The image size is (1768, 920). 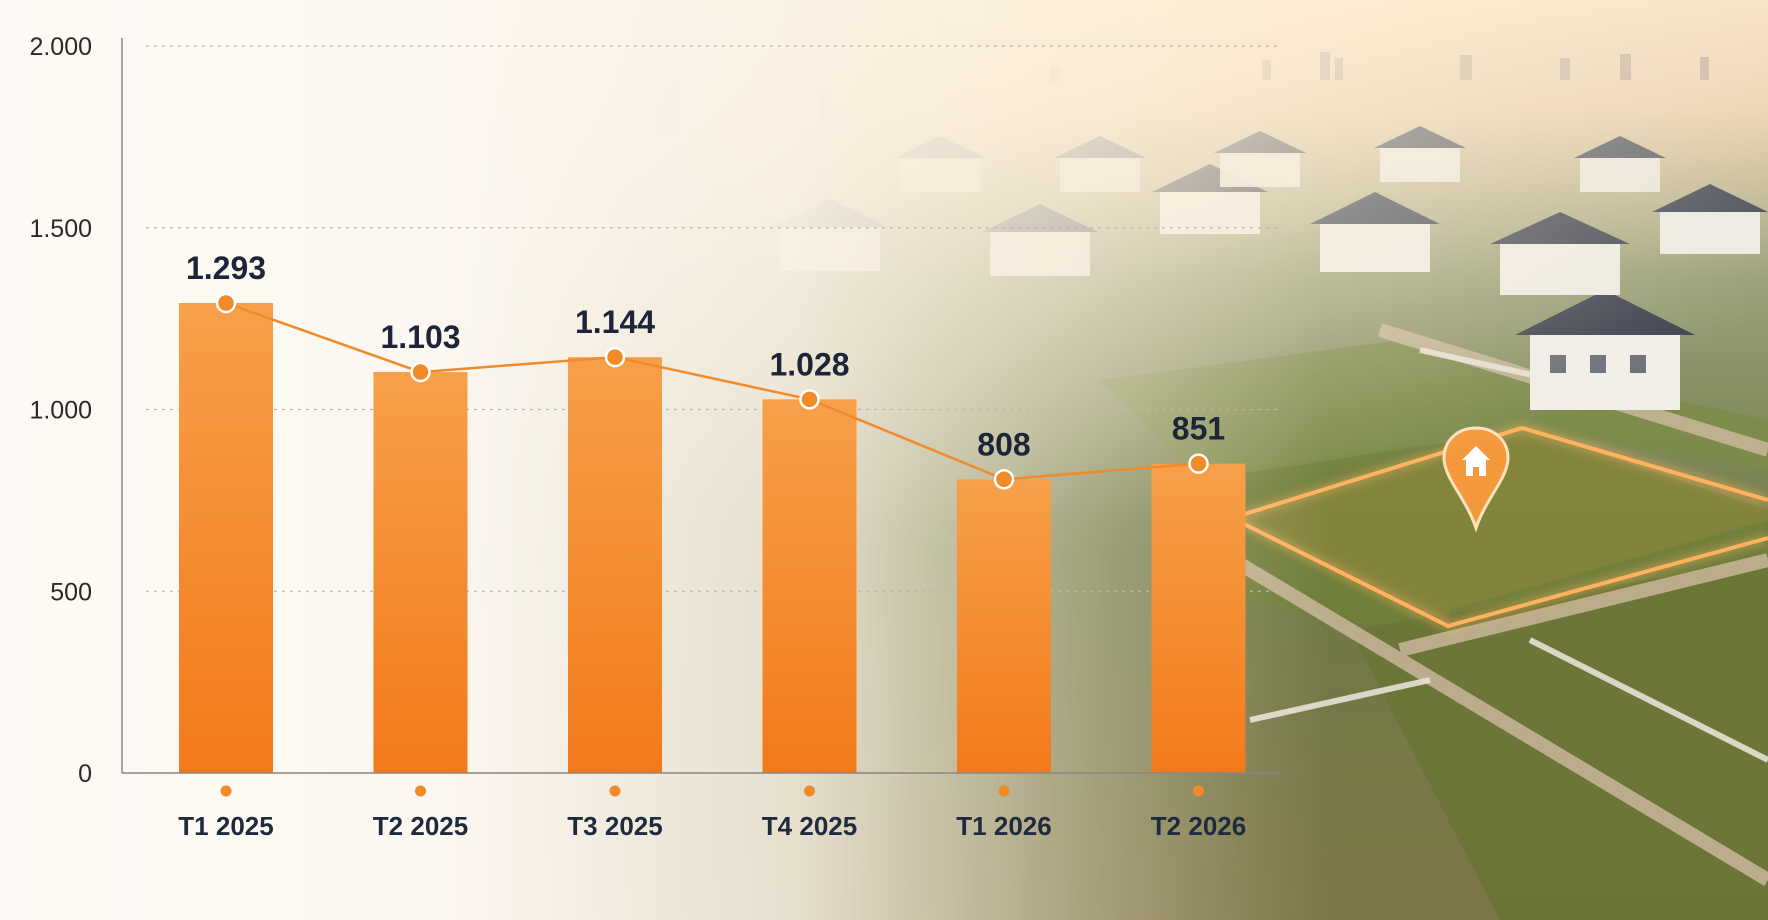 I want to click on x-tick-label: T1 2026, so click(x=1003, y=826).